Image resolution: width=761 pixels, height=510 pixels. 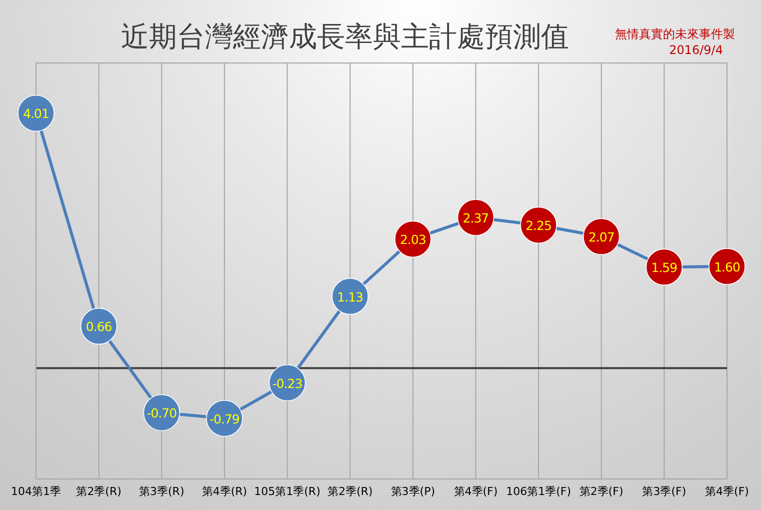 I want to click on data-label: 2.07, so click(x=601, y=237).